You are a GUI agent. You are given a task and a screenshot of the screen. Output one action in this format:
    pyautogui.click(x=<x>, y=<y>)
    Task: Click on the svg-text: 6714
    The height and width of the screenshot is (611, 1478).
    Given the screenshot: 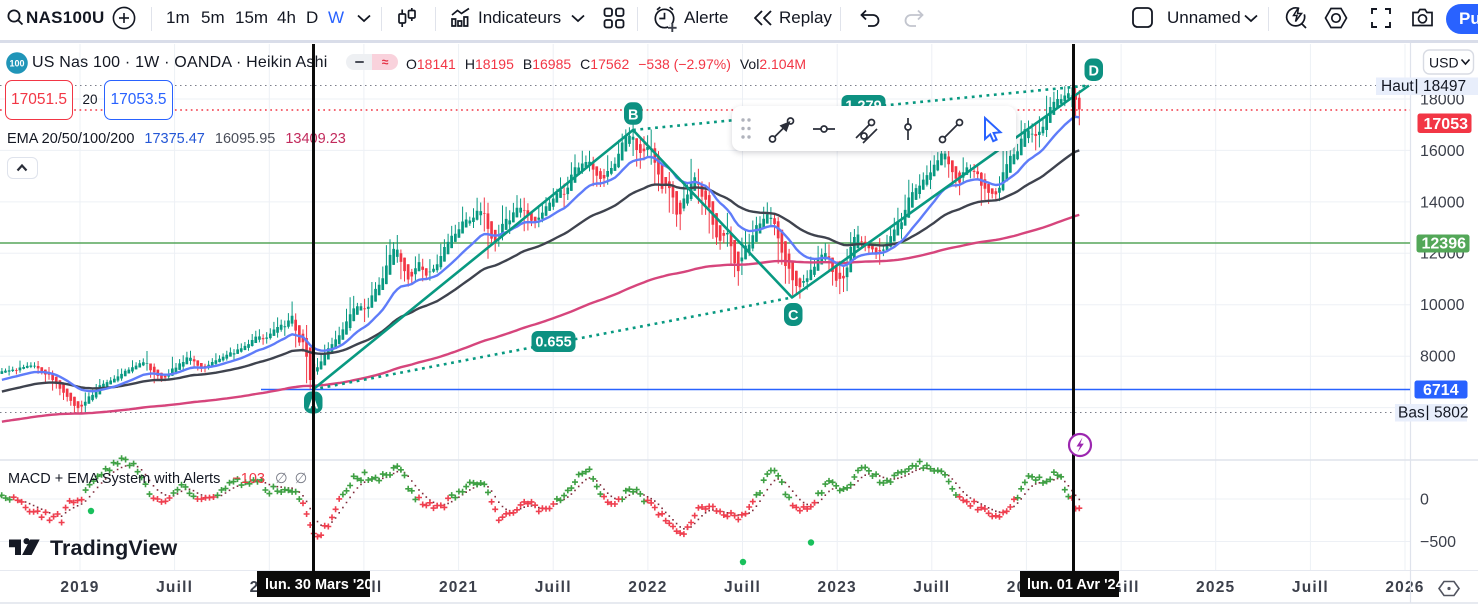 What is the action you would take?
    pyautogui.click(x=1441, y=390)
    